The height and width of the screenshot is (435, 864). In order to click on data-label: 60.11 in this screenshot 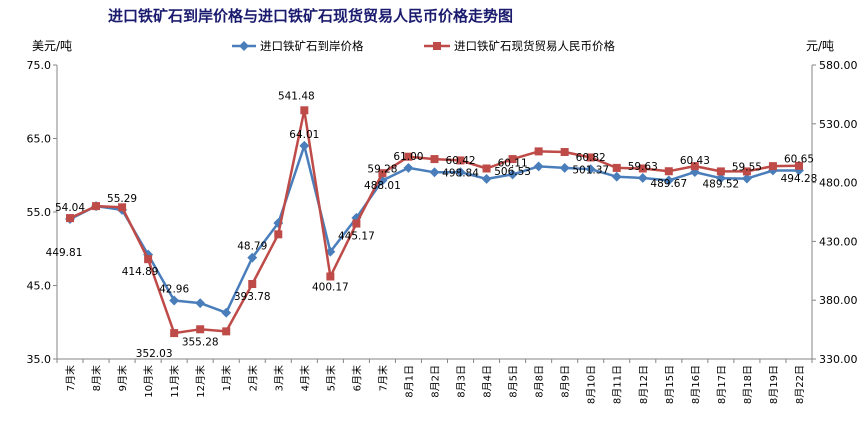, I will do `click(513, 163)`.